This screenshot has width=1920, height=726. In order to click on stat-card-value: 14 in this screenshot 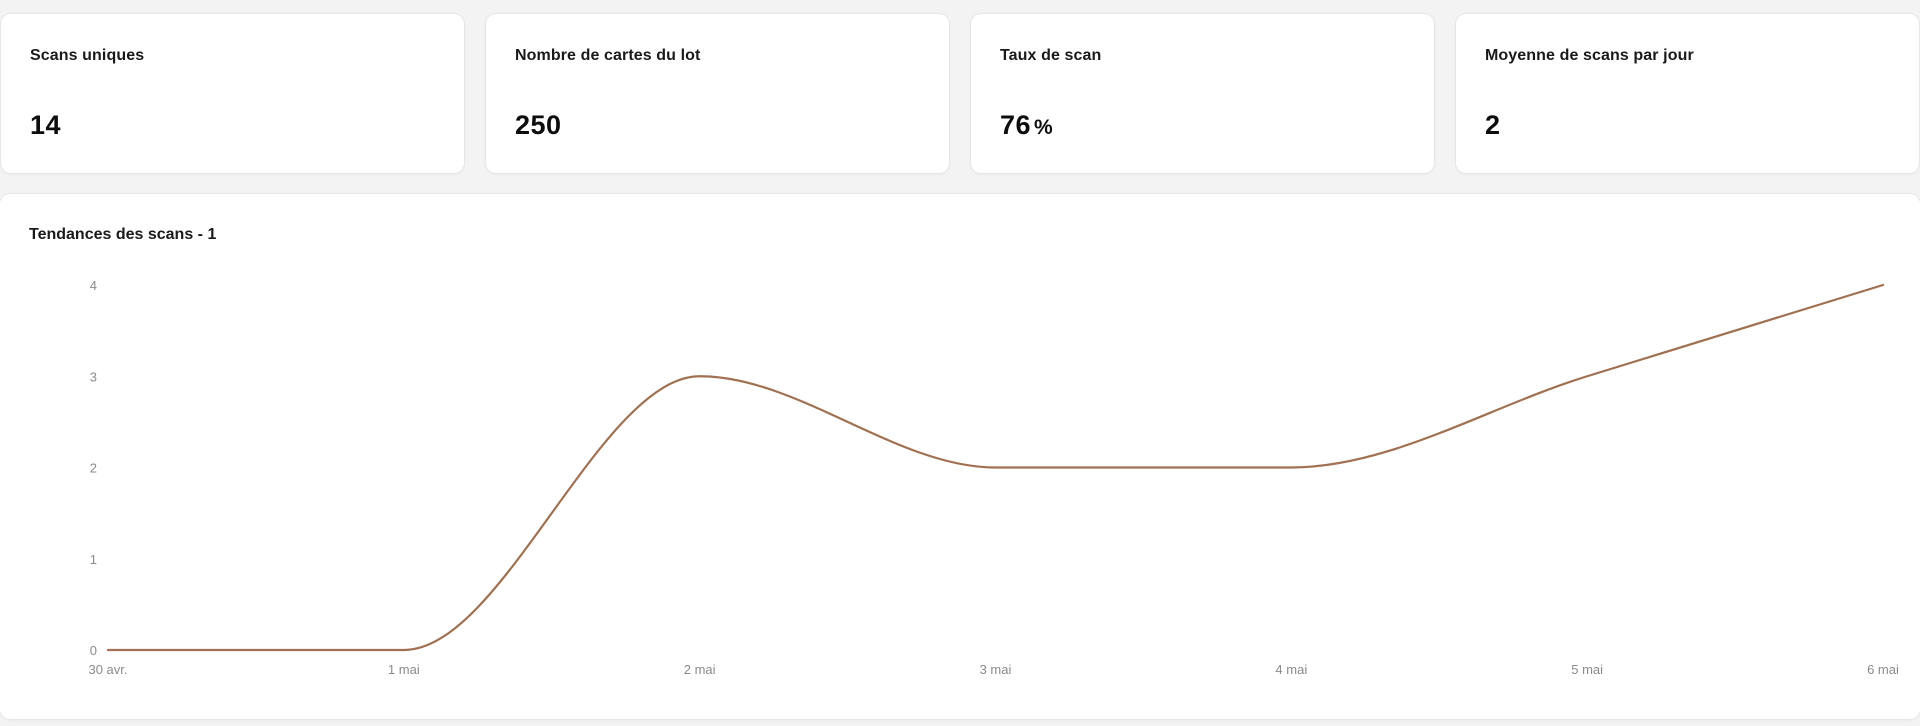, I will do `click(46, 125)`.